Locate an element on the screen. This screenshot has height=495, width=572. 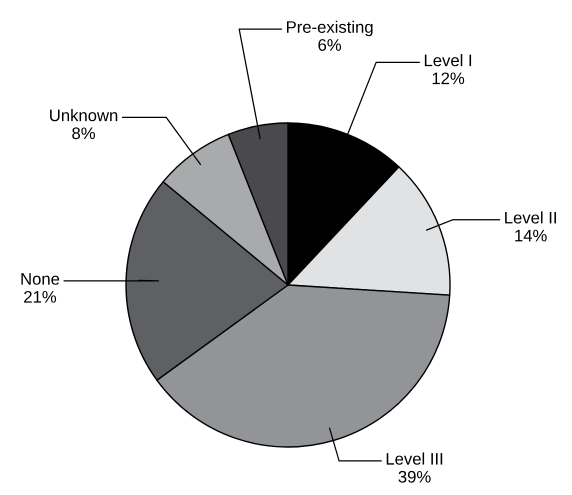
slice-label: Level I is located at coordinates (448, 60).